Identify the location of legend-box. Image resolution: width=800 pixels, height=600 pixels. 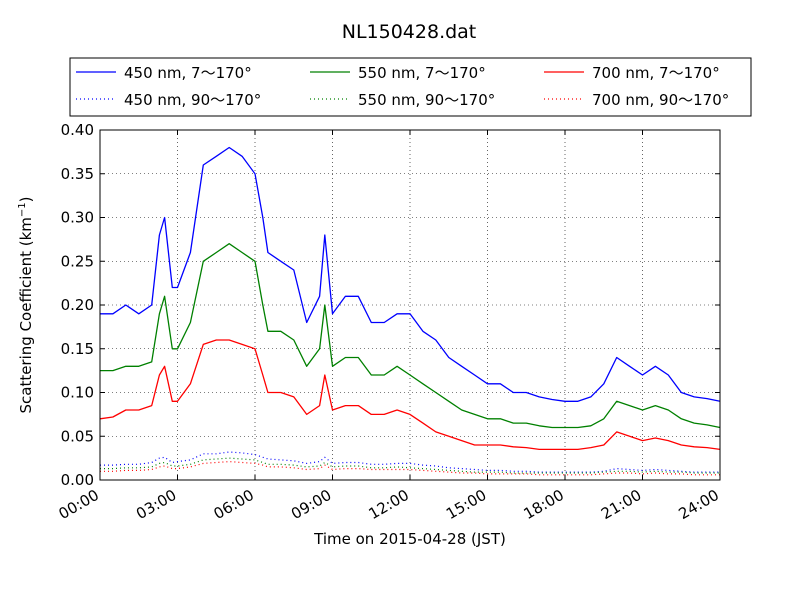
(410, 87).